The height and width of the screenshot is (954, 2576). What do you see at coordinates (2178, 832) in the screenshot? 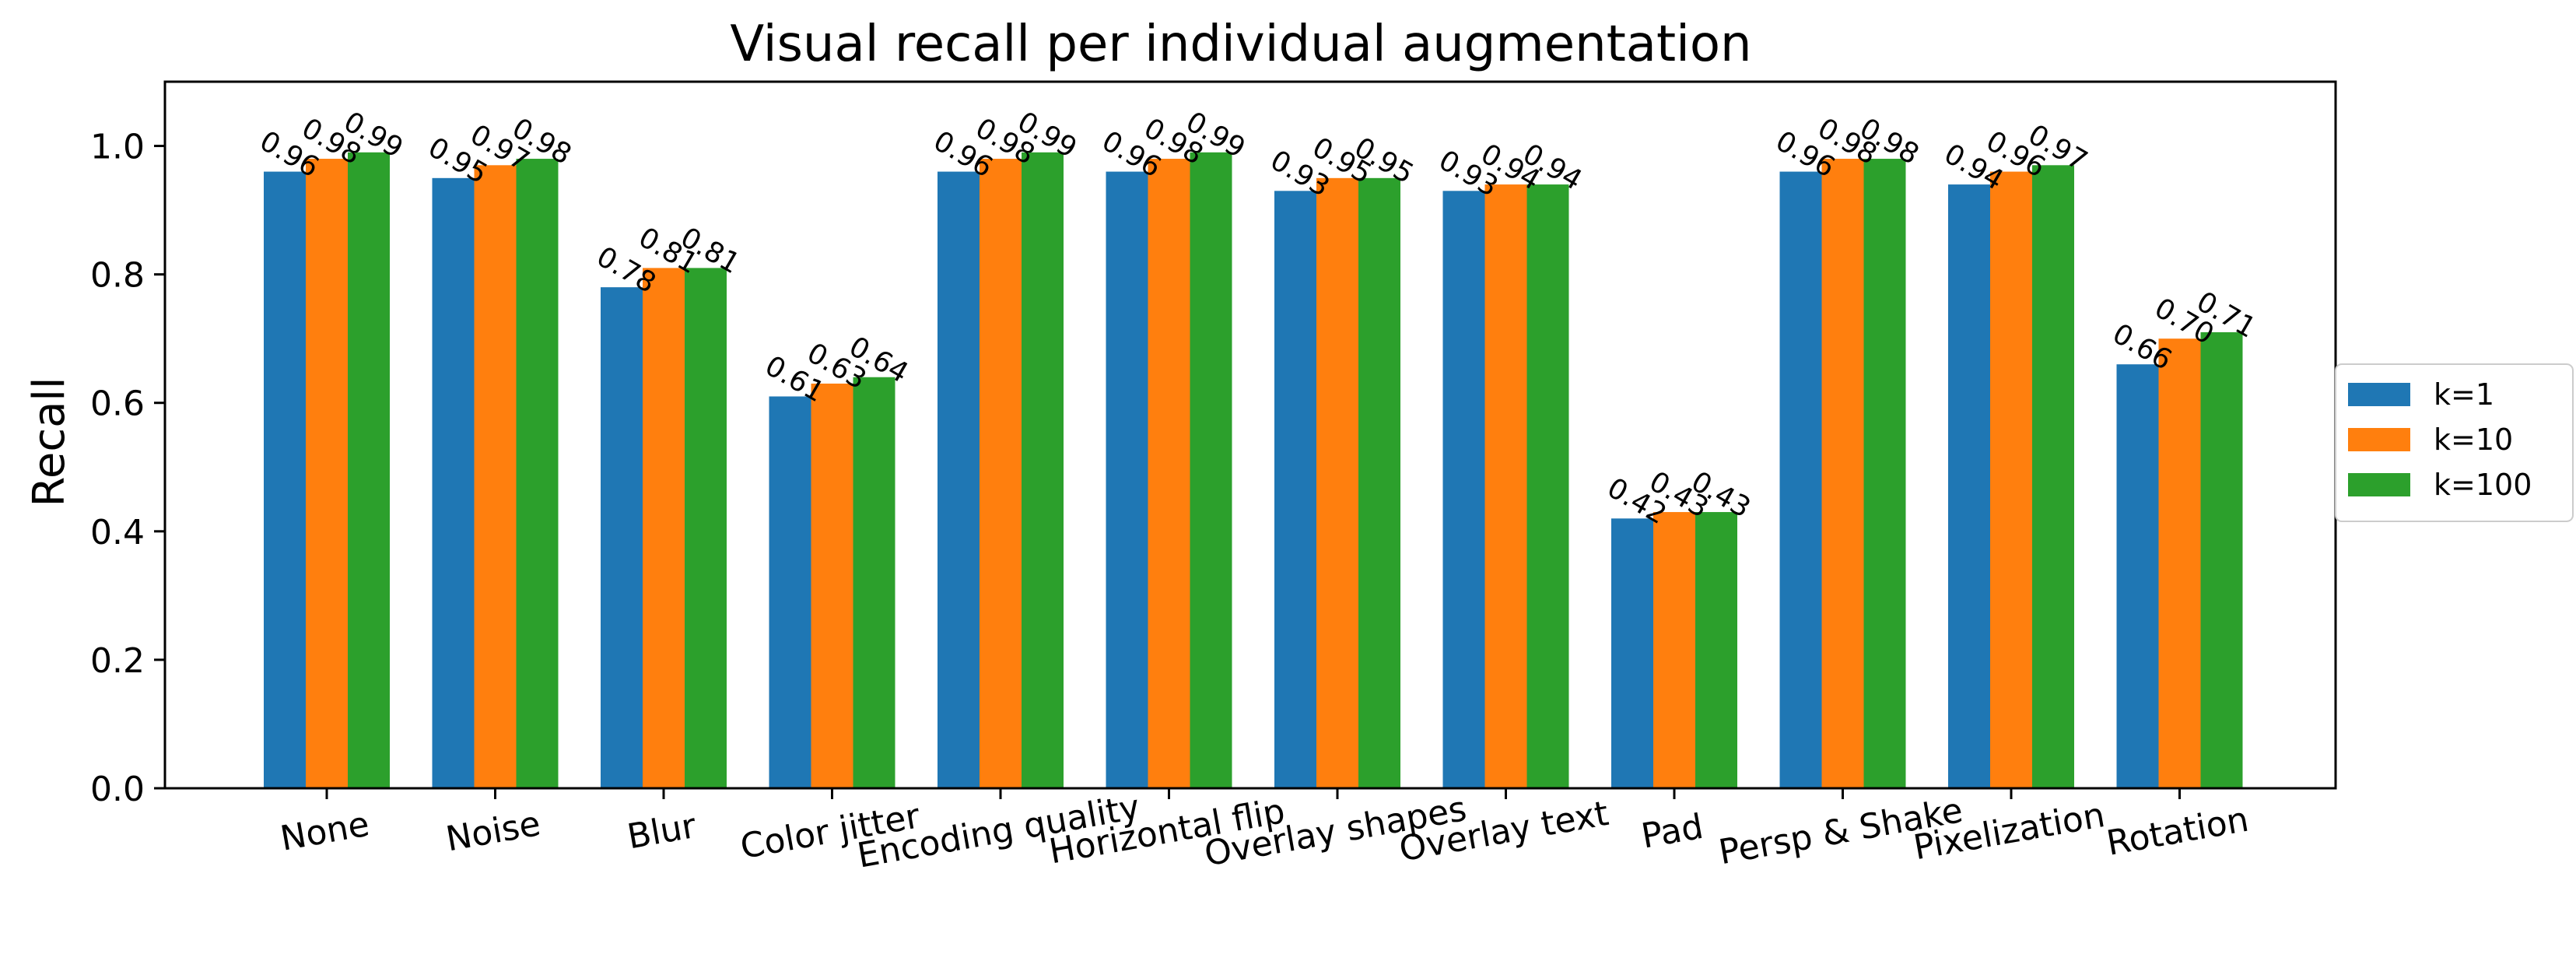
I see `x-tick-label: Rotation` at bounding box center [2178, 832].